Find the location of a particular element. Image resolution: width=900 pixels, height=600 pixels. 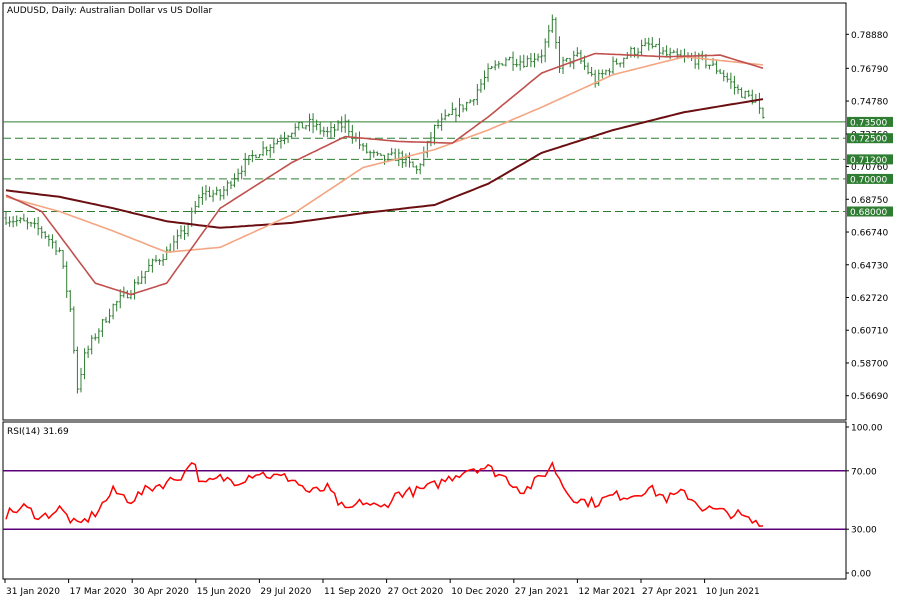

date-axis-tick-label: 10 Jun 2021 is located at coordinates (733, 592).